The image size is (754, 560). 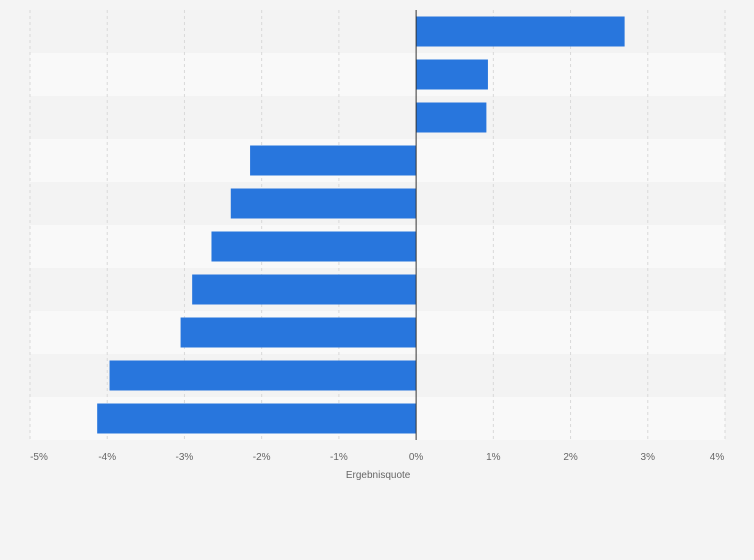 What do you see at coordinates (570, 457) in the screenshot?
I see `x-tick-label: 2%` at bounding box center [570, 457].